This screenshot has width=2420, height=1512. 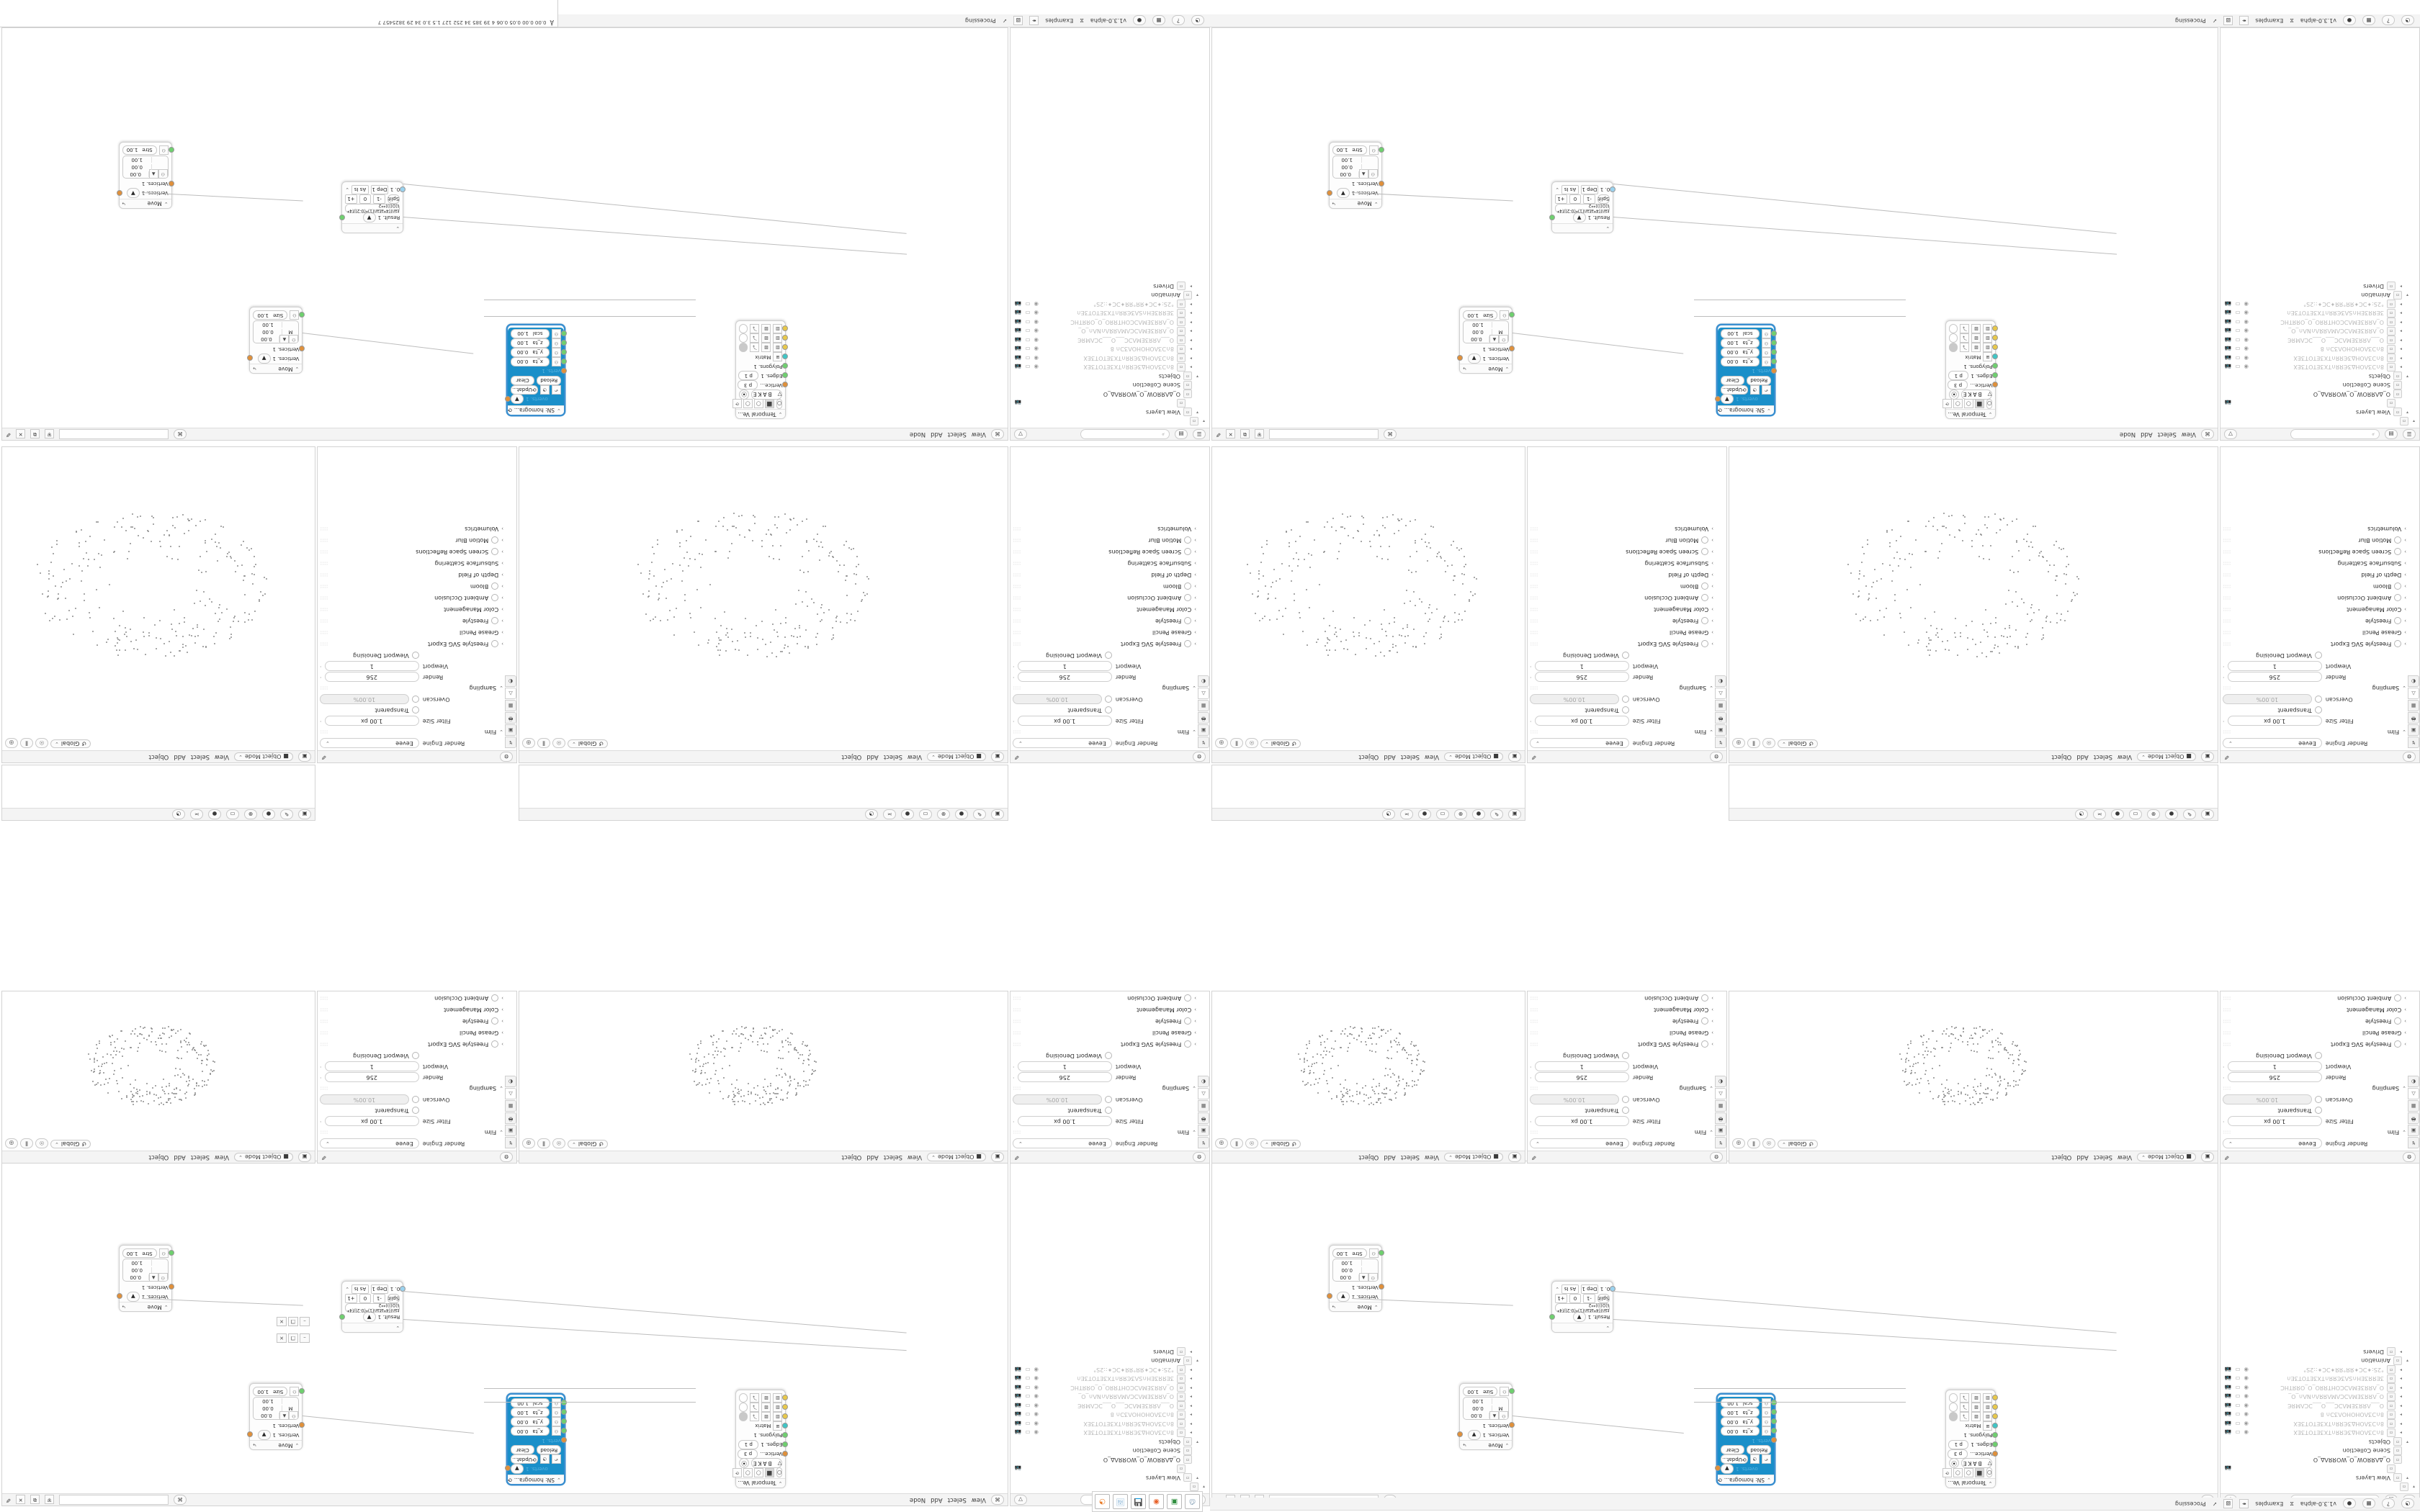 What do you see at coordinates (1759, 380) in the screenshot?
I see `node-reload-button: Reload` at bounding box center [1759, 380].